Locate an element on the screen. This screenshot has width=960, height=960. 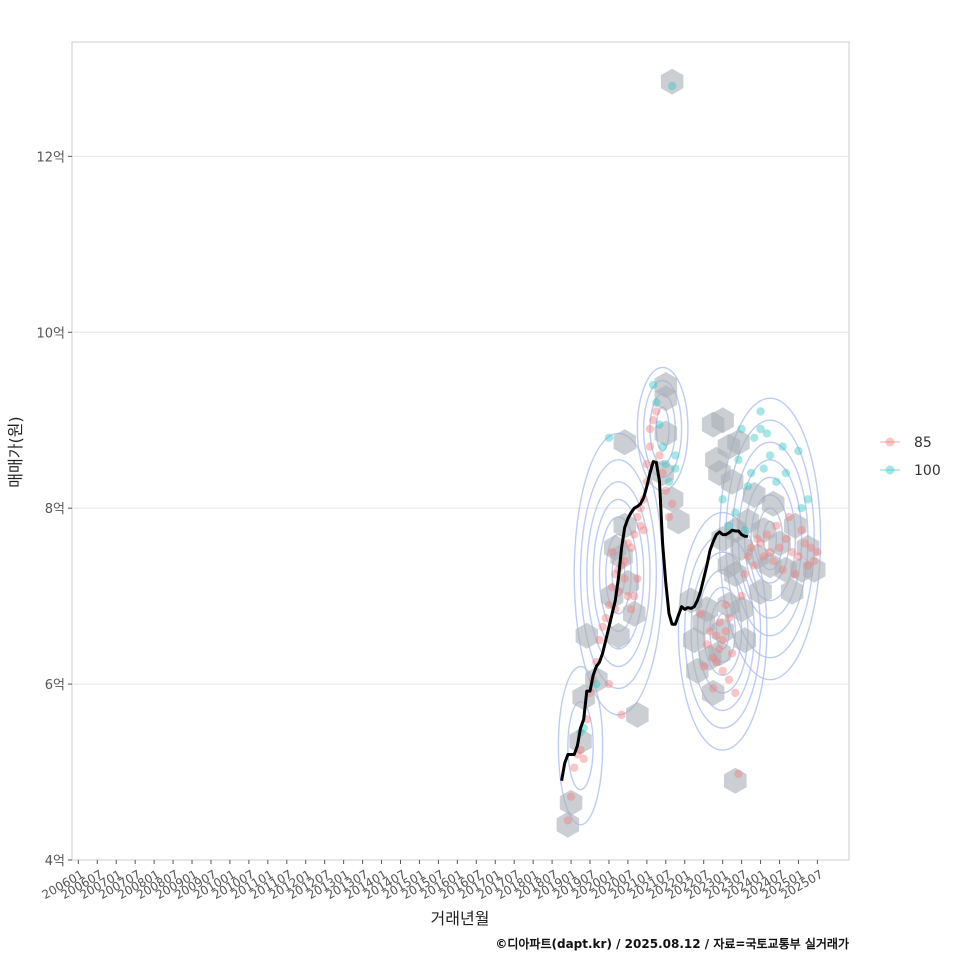
y-tick-label: 8억 is located at coordinates (55, 509).